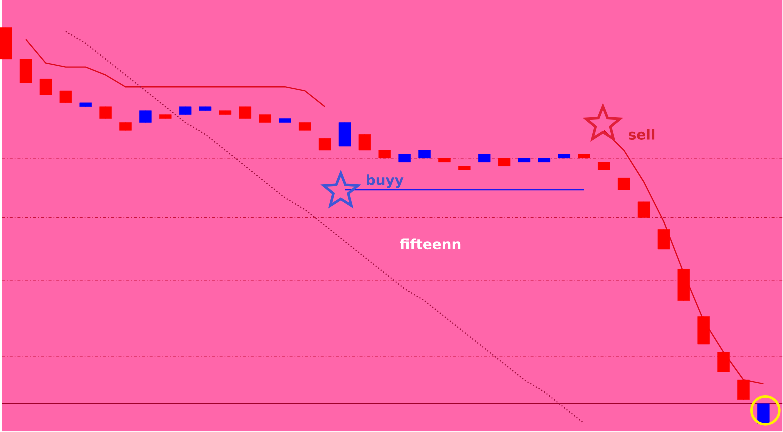  What do you see at coordinates (385, 181) in the screenshot?
I see `annotation: buyy` at bounding box center [385, 181].